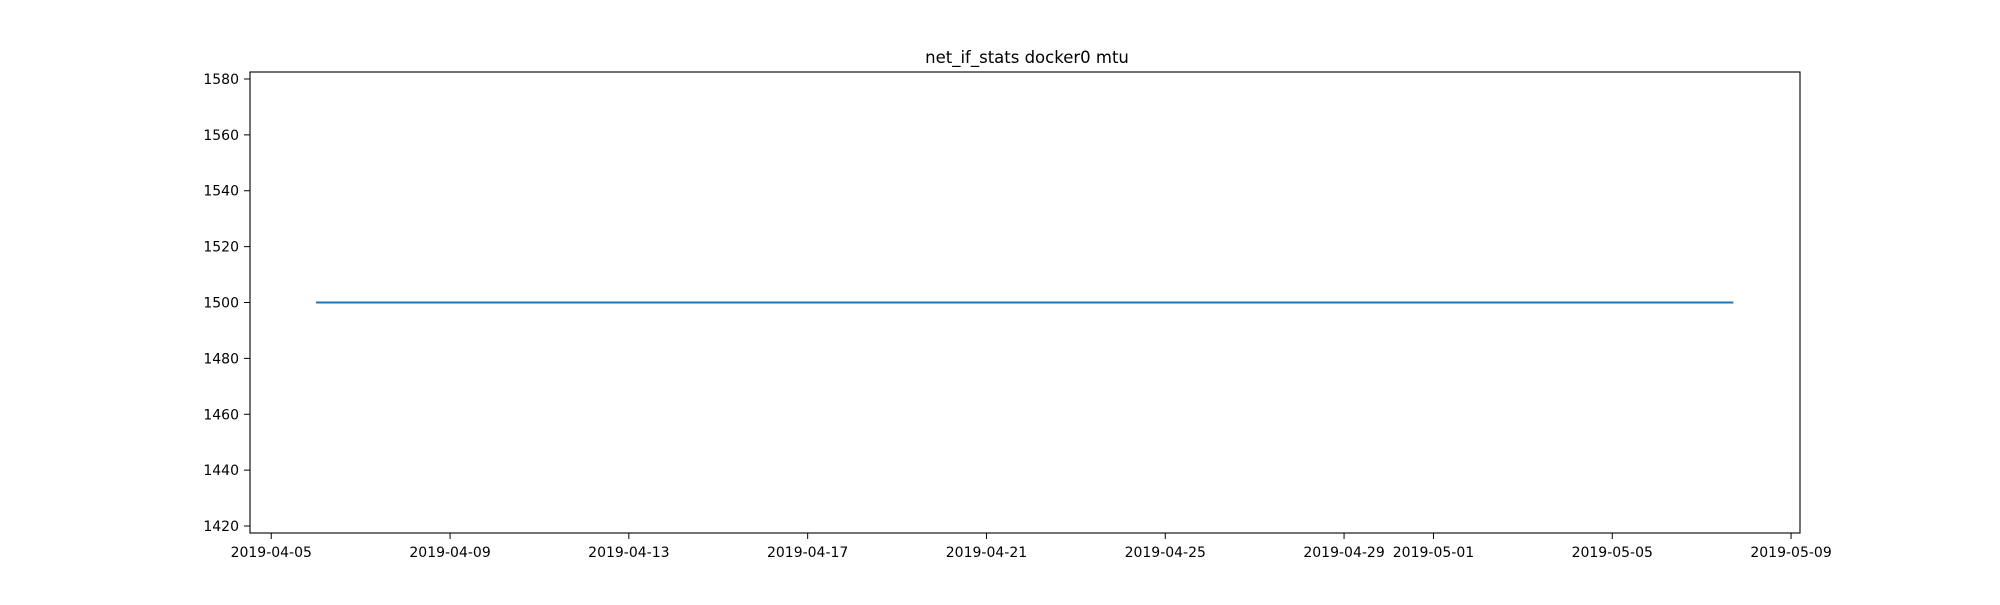 The height and width of the screenshot is (605, 2000). I want to click on x-tick-label: 2019-05-05, so click(1612, 553).